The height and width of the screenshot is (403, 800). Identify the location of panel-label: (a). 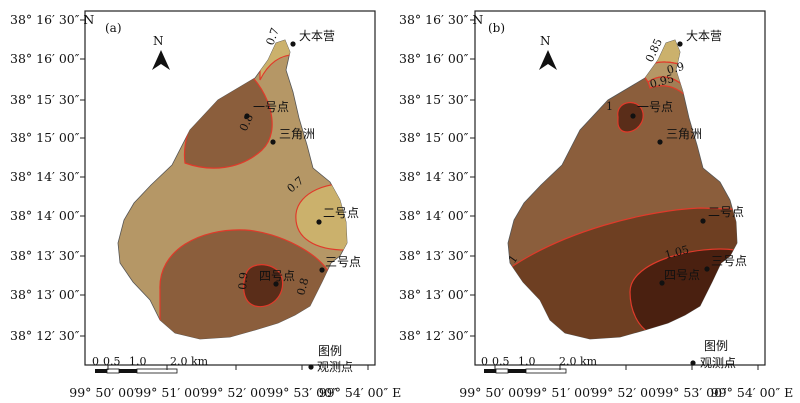
(113, 28).